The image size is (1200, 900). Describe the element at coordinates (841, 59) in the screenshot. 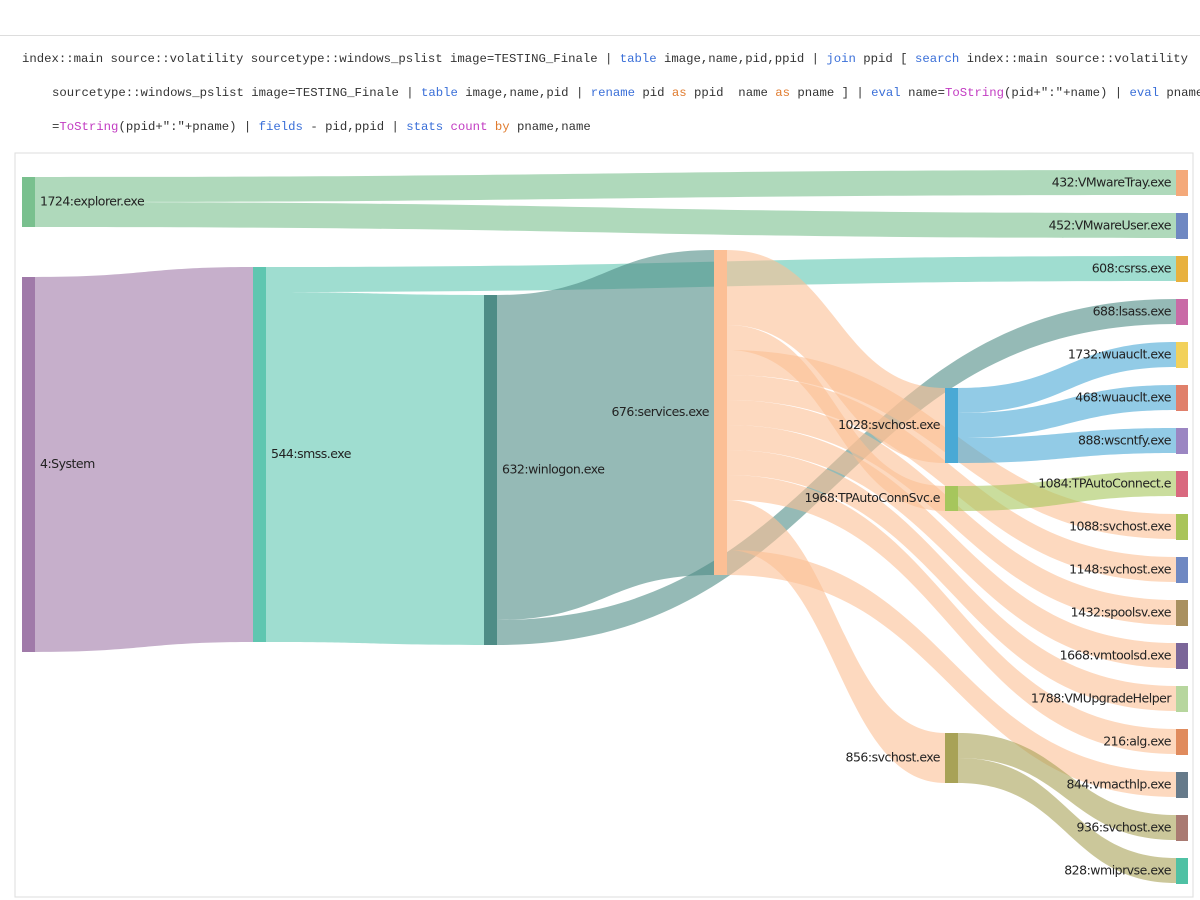

I see `query-token: join` at that location.